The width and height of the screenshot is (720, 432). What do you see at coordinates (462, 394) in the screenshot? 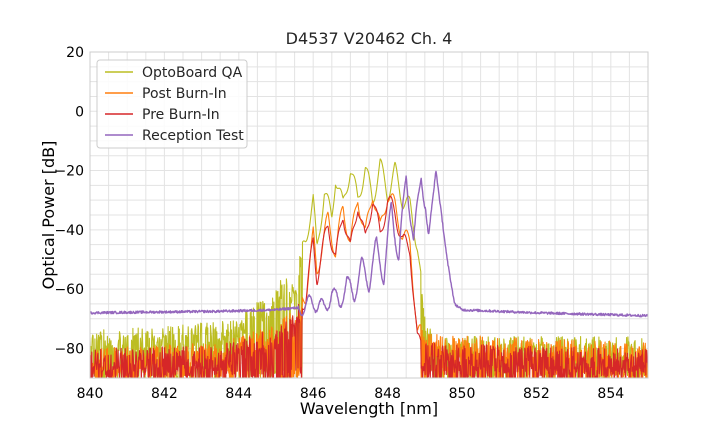
I see `x-tick-label: 850` at bounding box center [462, 394].